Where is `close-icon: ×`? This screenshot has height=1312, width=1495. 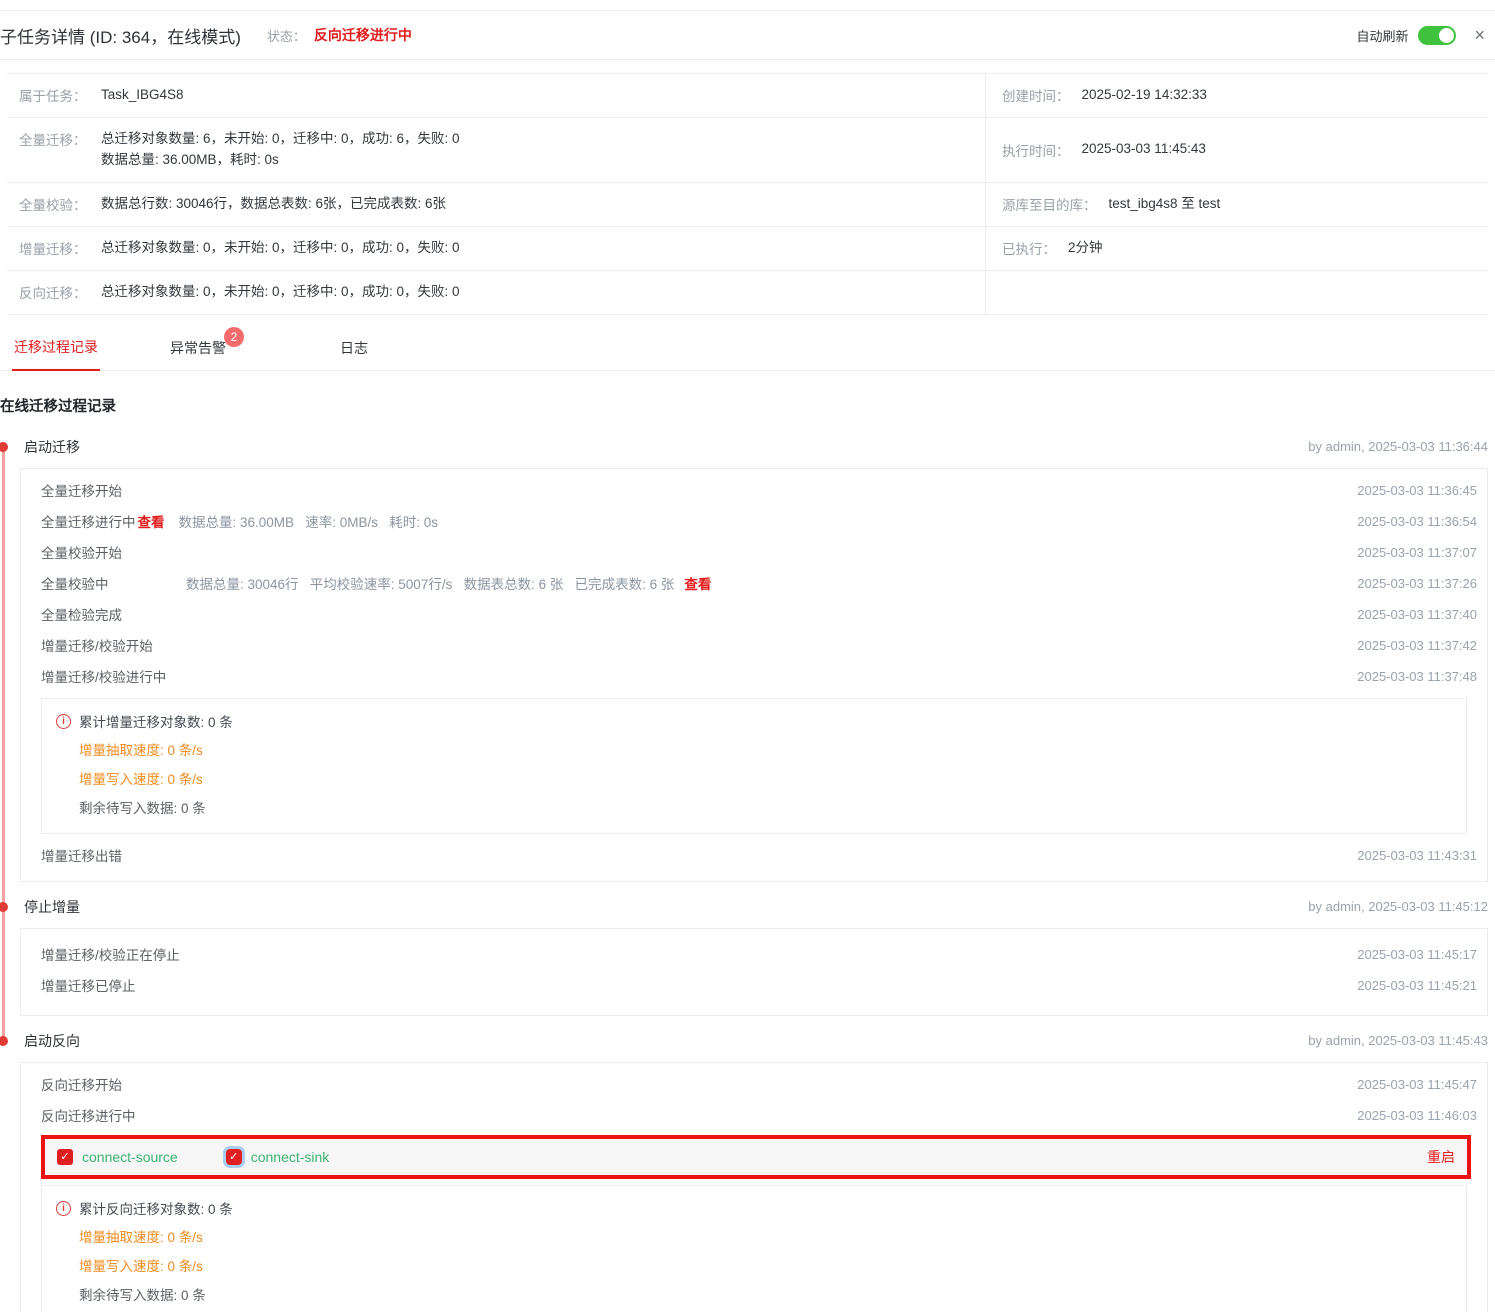
close-icon: × is located at coordinates (1479, 35).